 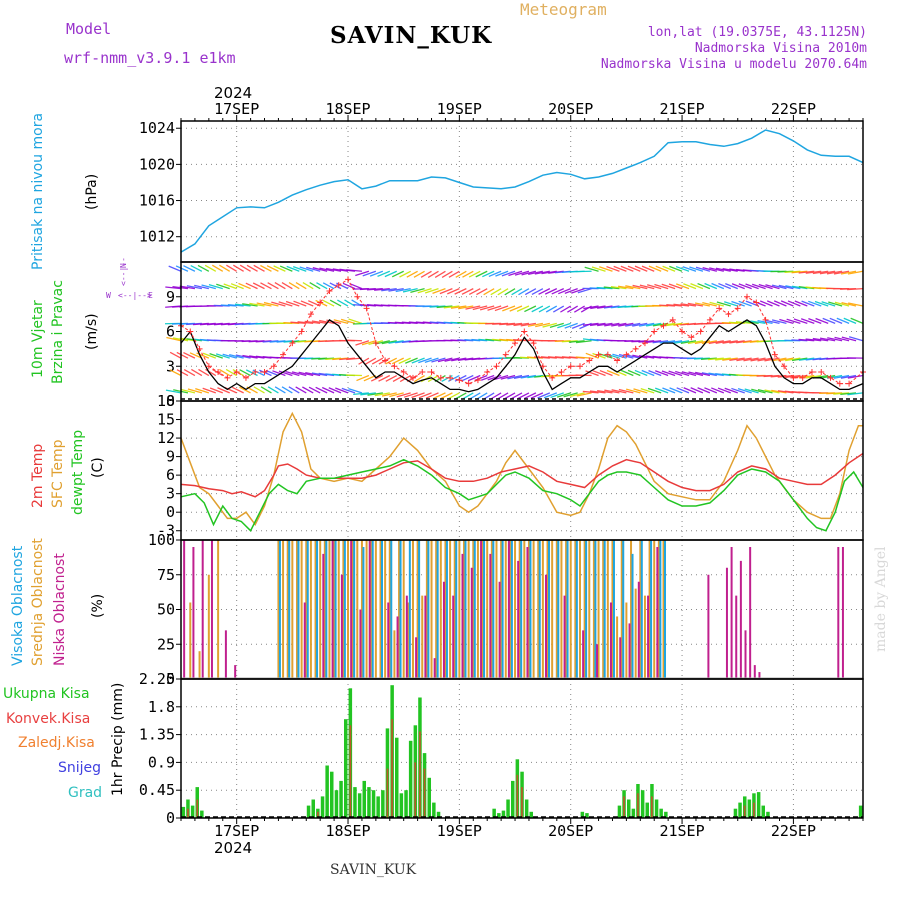 What do you see at coordinates (157, 164) in the screenshot?
I see `pressure-ytick-label: 1020` at bounding box center [157, 164].